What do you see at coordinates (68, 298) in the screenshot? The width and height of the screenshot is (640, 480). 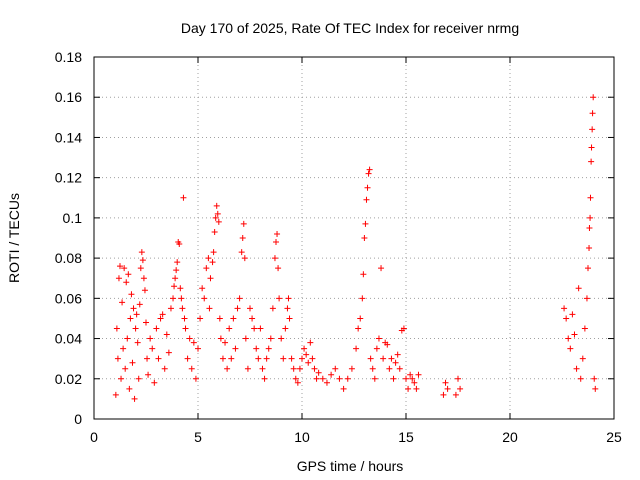 I see `y-tick-label: 0.06` at bounding box center [68, 298].